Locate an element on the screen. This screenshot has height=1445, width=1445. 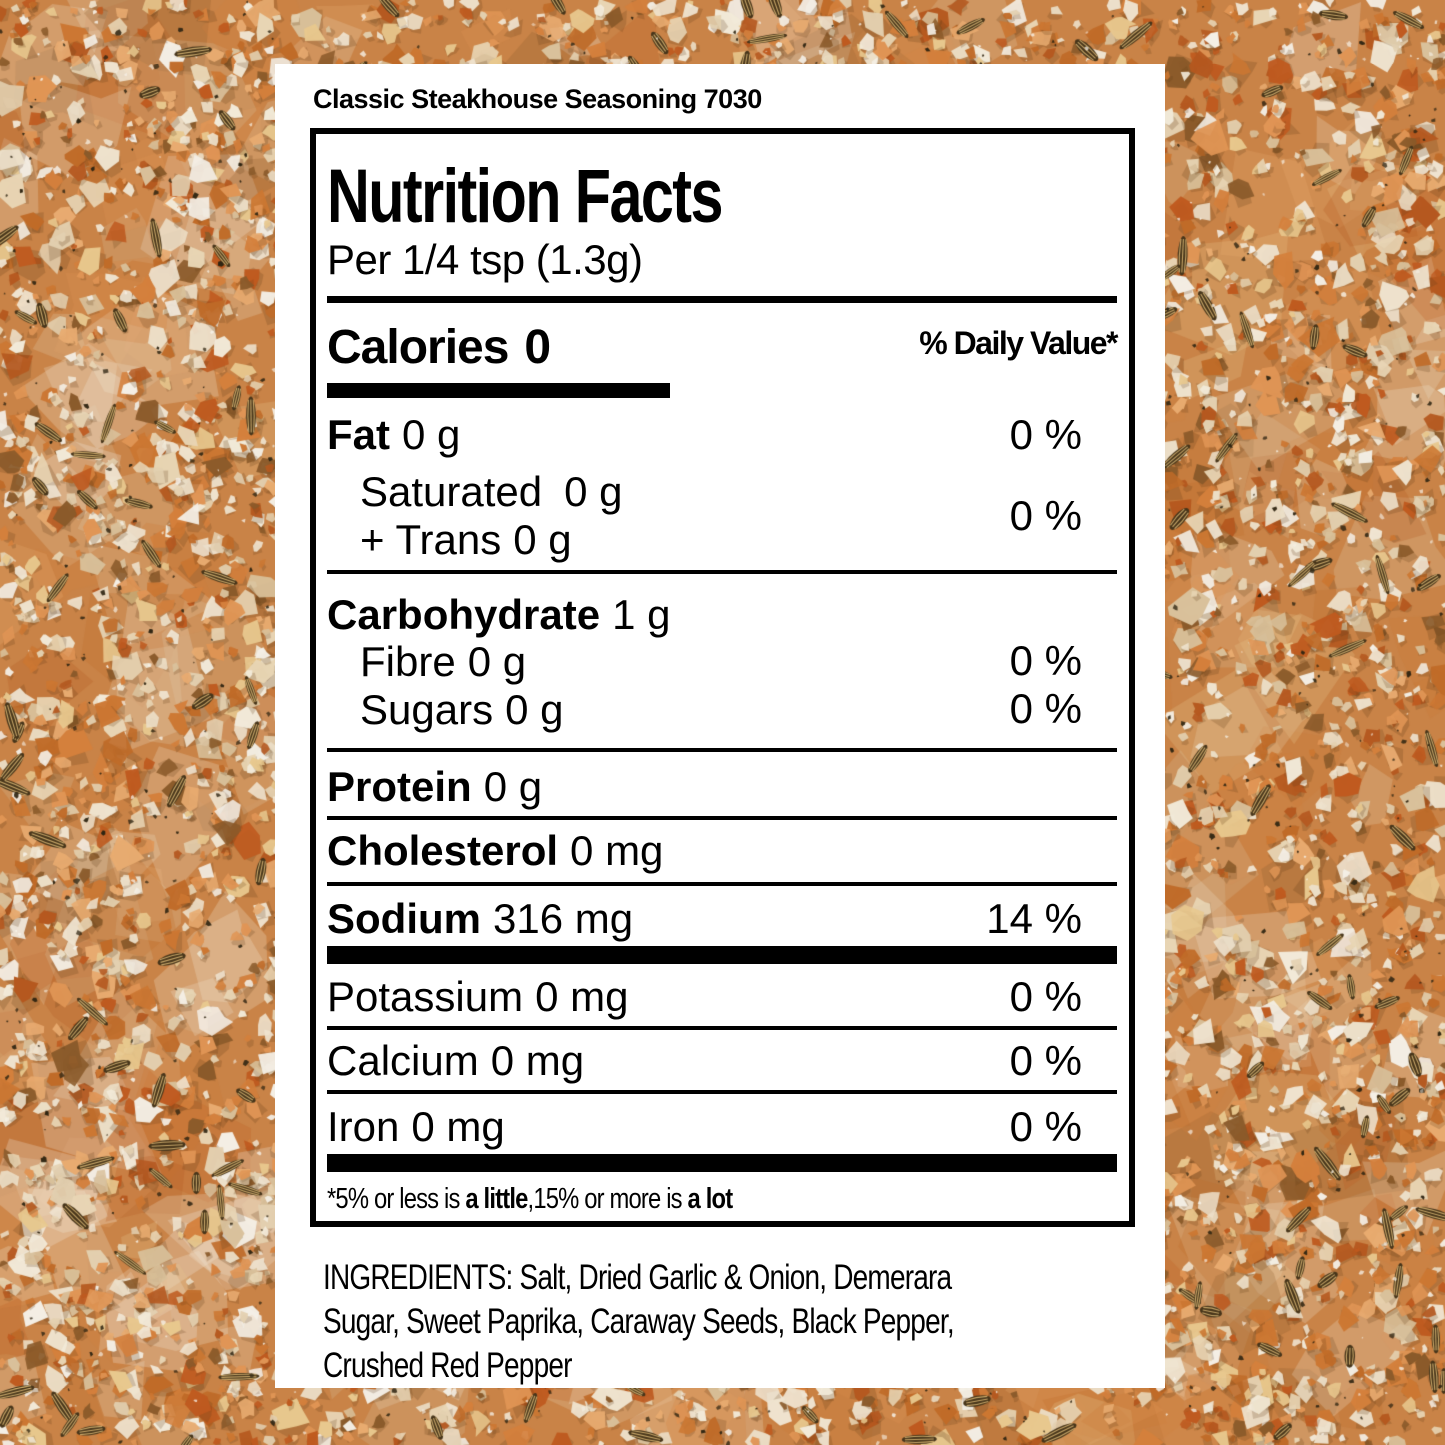
calcium-name-group: Calcium 0 mg is located at coordinates (455, 1061).